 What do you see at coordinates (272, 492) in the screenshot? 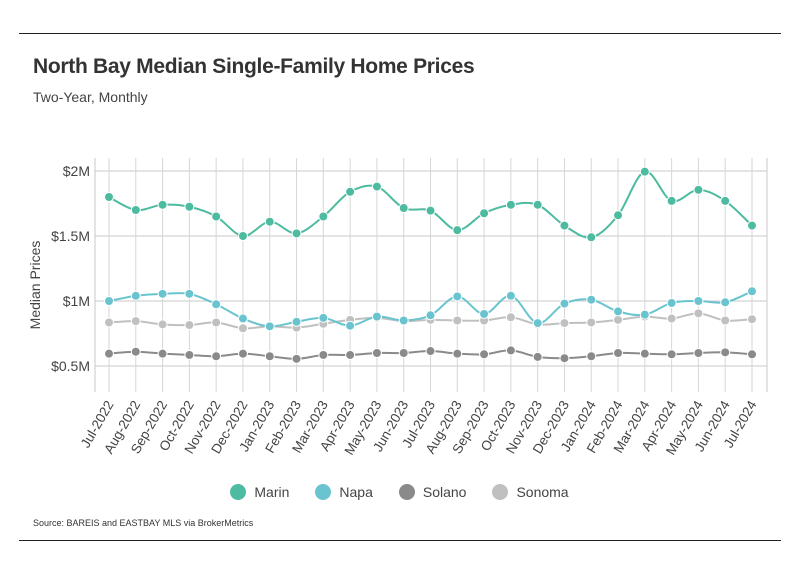
I see `legend-label: Marin` at bounding box center [272, 492].